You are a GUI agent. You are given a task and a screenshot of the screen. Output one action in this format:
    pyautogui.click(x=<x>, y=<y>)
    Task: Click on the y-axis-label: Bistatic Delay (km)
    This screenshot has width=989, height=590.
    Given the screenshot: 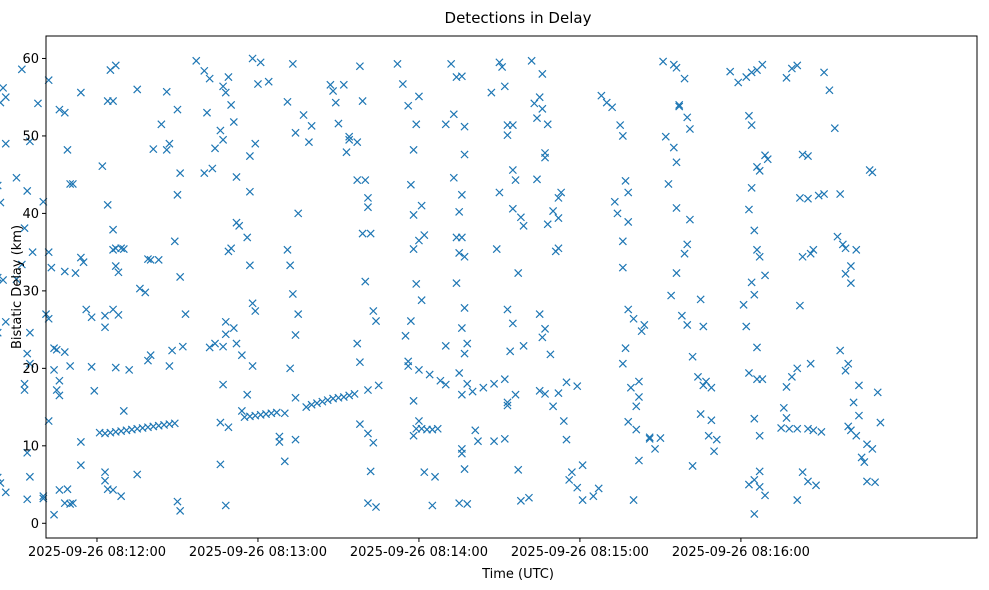 What is the action you would take?
    pyautogui.click(x=17, y=287)
    